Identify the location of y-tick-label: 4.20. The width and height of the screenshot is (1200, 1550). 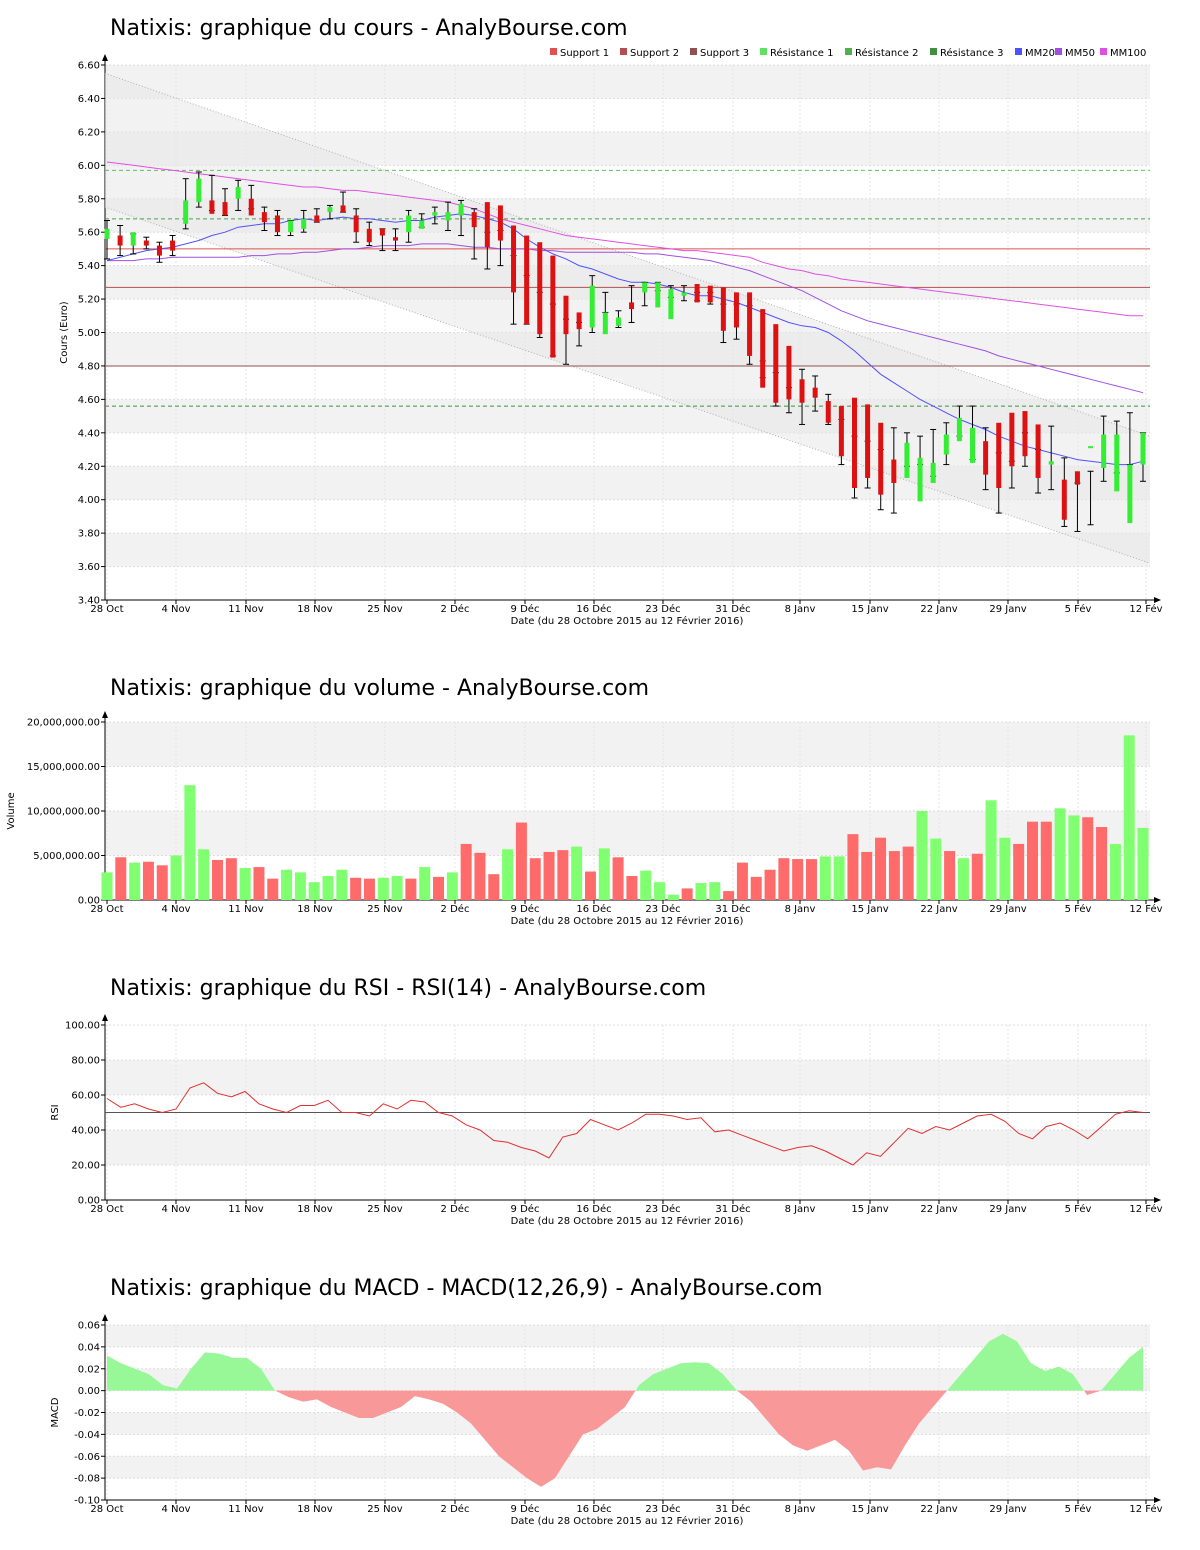
(89, 467).